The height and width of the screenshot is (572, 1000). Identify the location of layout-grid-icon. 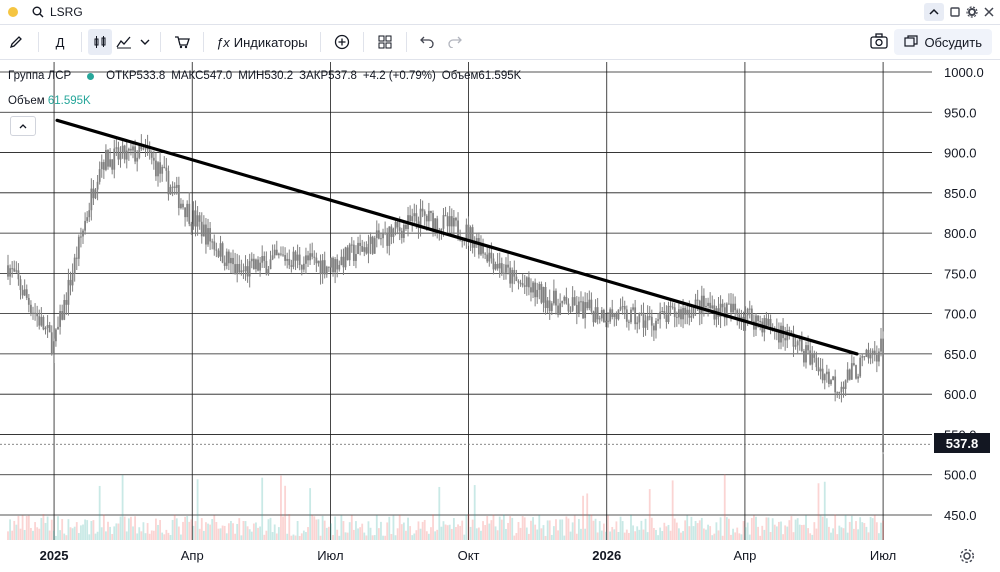
(385, 42).